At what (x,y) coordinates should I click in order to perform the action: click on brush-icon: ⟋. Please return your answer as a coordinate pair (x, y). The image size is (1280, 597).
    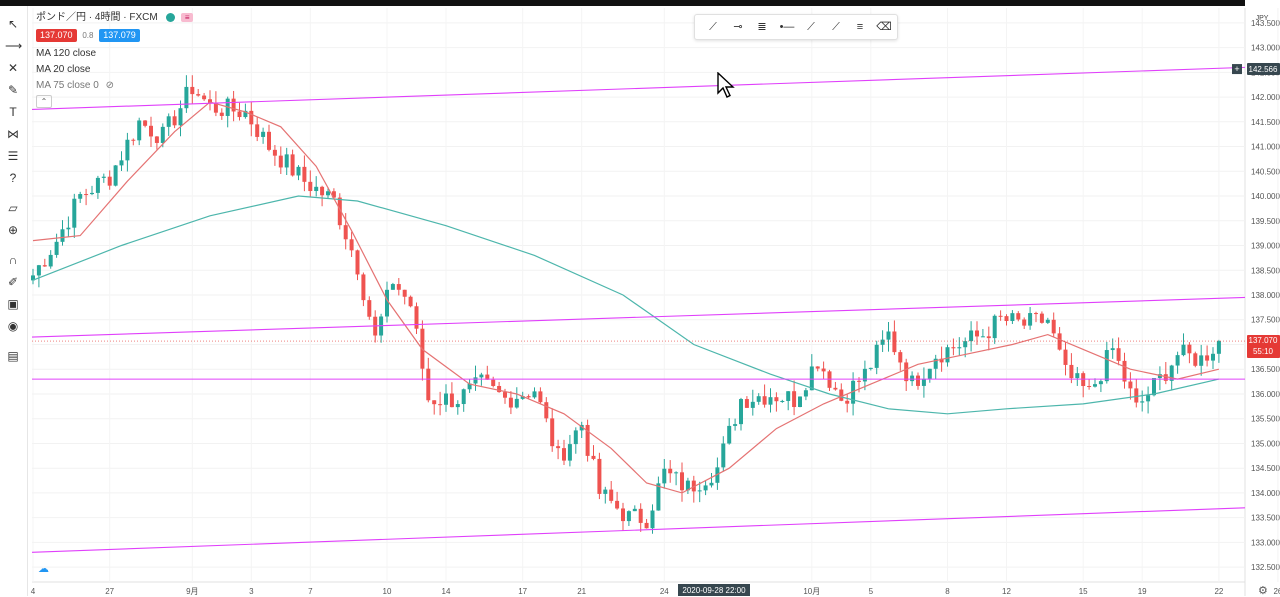
    Looking at the image, I should click on (836, 27).